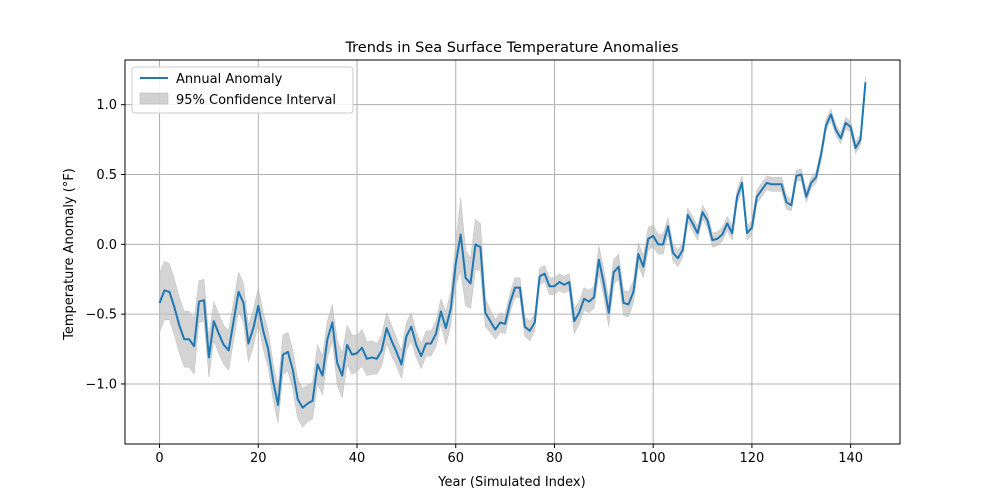  What do you see at coordinates (850, 458) in the screenshot?
I see `x-tick-label: 140` at bounding box center [850, 458].